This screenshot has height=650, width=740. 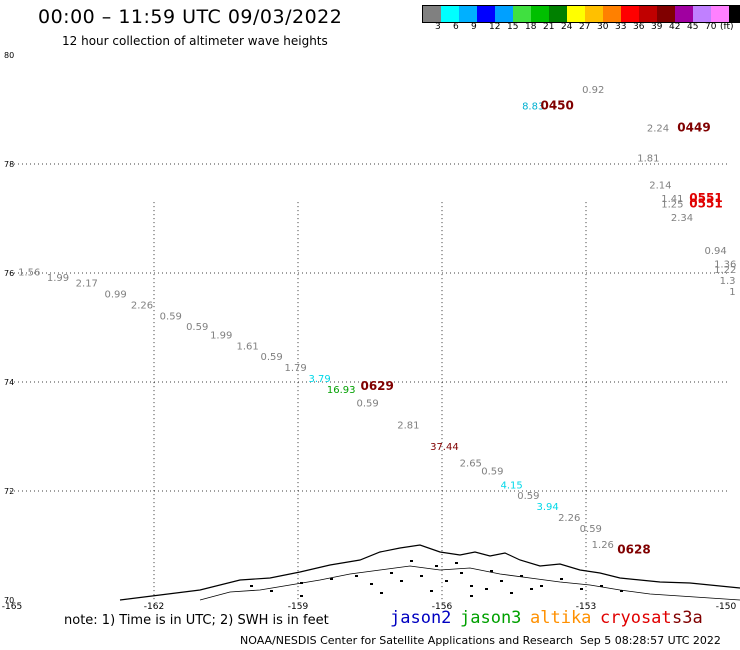 What do you see at coordinates (633, 550) in the screenshot?
I see `pass-time-label: 0628` at bounding box center [633, 550].